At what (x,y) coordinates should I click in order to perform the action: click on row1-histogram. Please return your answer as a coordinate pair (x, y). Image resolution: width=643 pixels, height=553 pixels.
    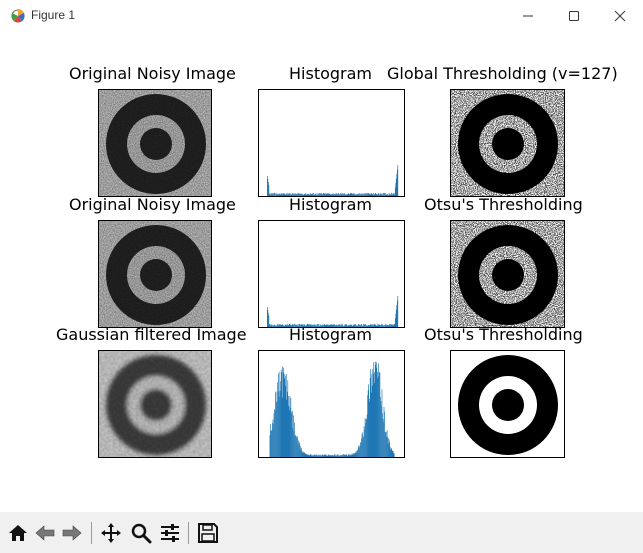
    Looking at the image, I should click on (331, 143).